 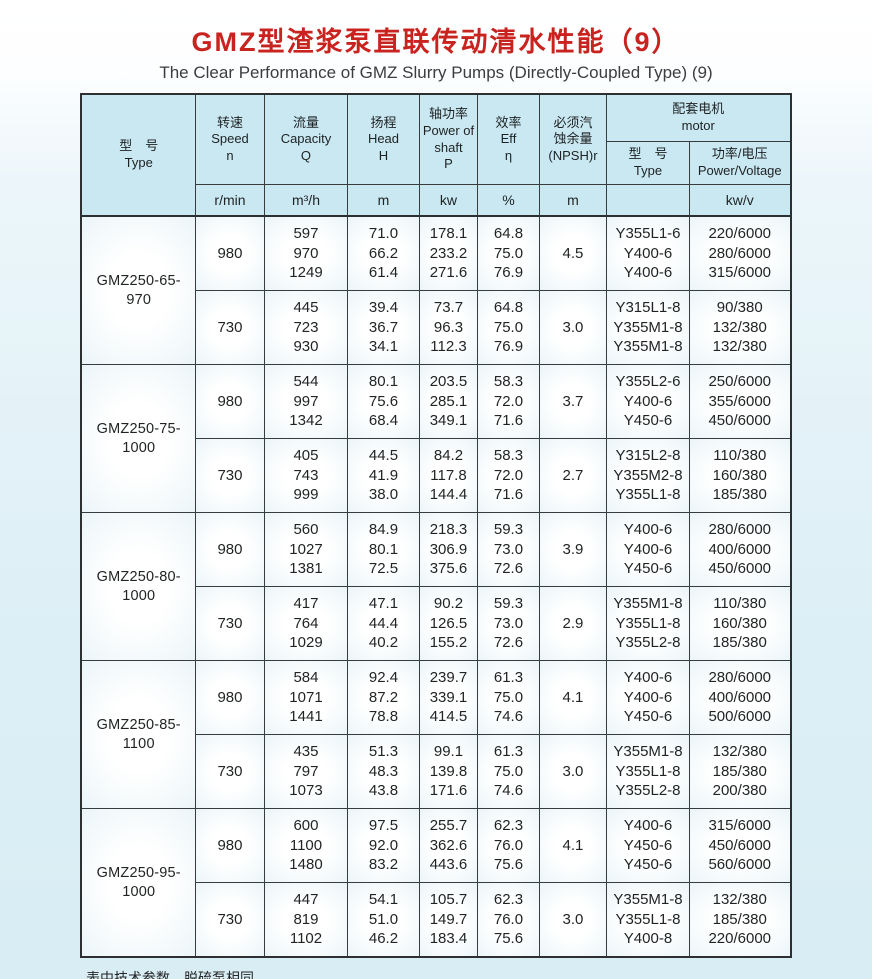 I want to click on col-header-head: 扬程 Head H, so click(x=383, y=139).